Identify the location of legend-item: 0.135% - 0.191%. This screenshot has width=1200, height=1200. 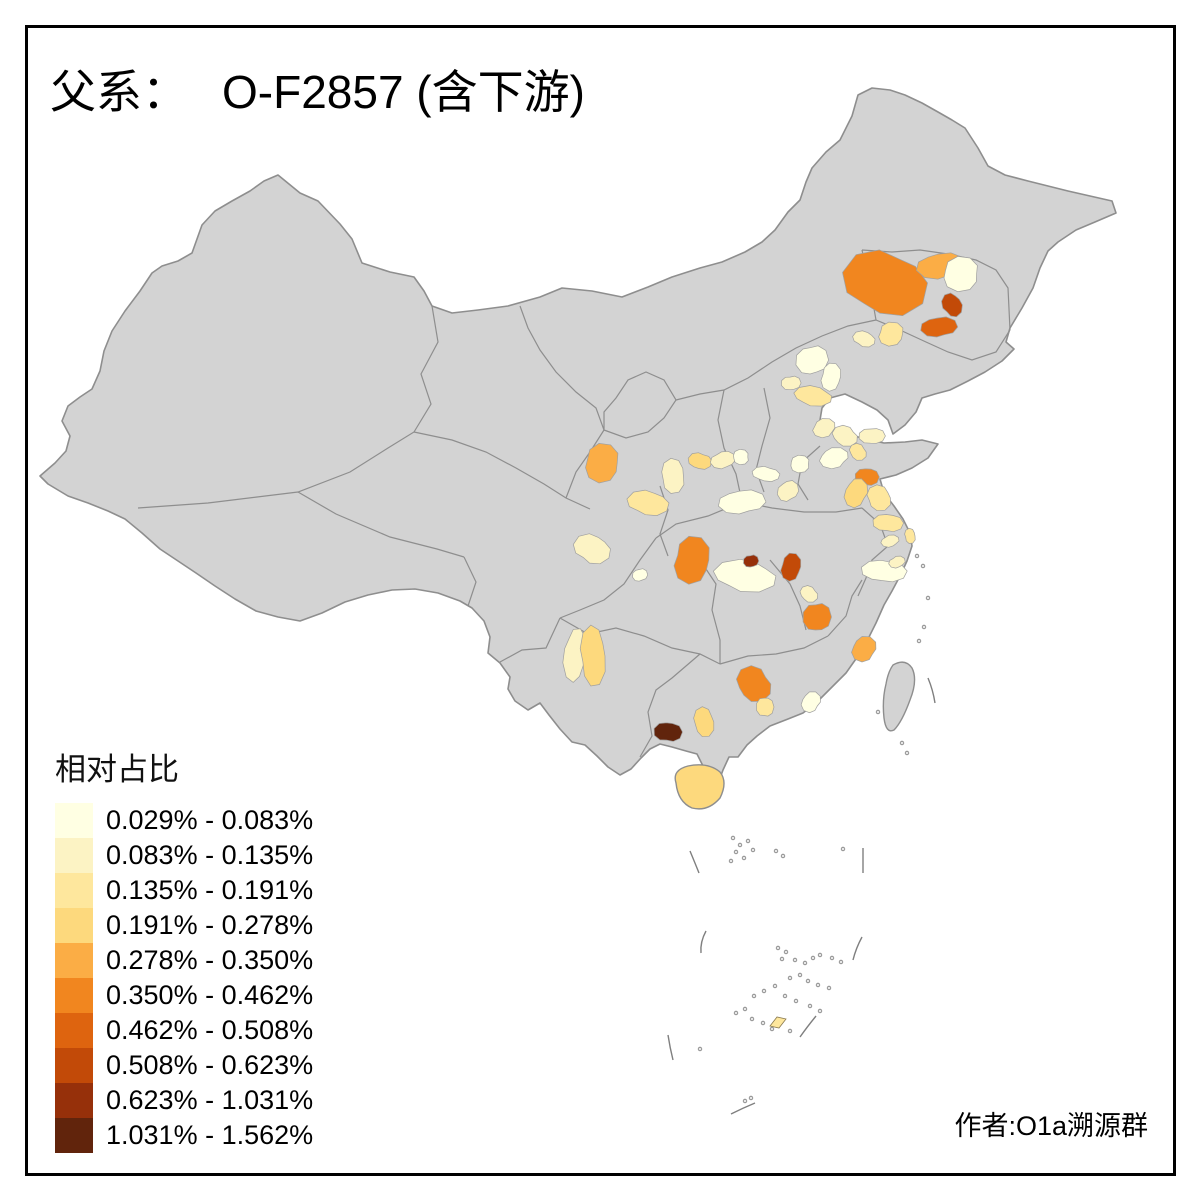
(184, 890).